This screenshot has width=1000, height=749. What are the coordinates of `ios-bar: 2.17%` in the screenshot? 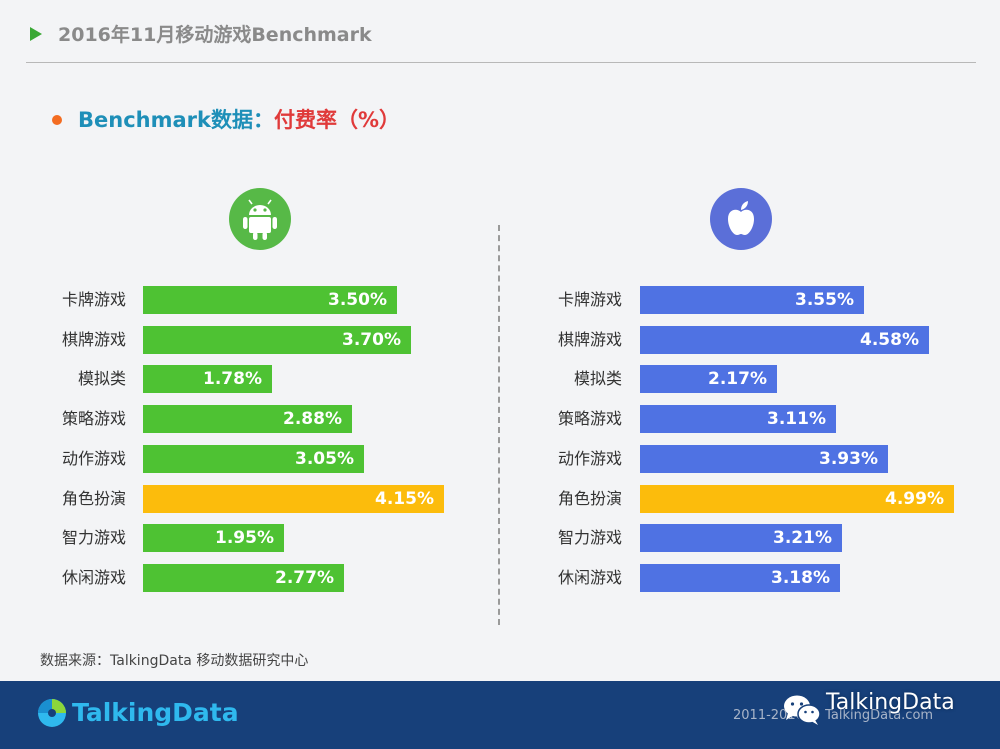 It's located at (708, 379).